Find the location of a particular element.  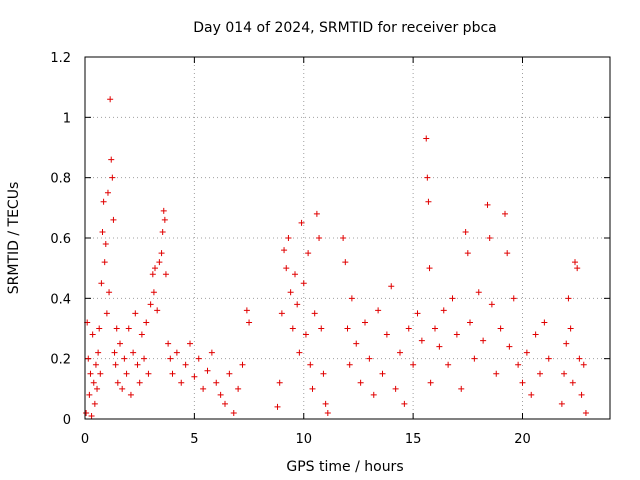

y-tick-label: 0.2 is located at coordinates (60, 360).